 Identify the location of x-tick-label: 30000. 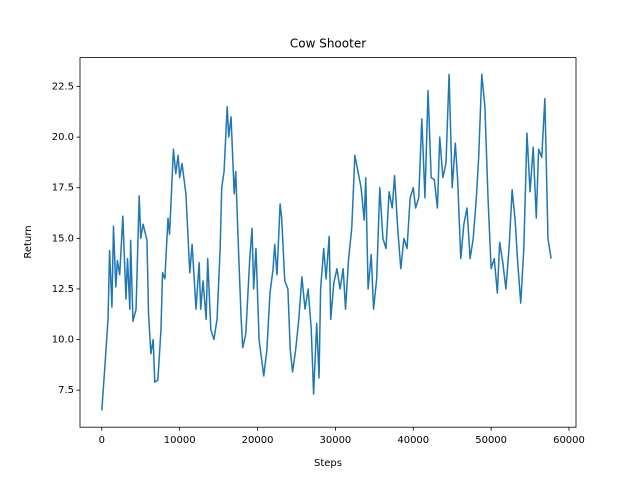
(335, 440).